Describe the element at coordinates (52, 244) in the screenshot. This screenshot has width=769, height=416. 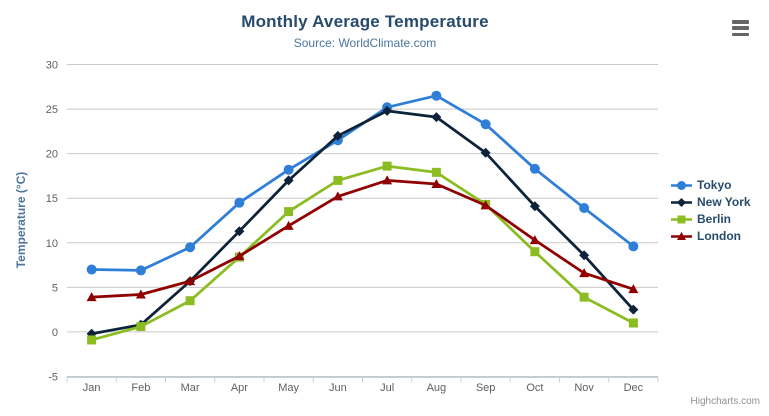
I see `y-axis-label: 10` at that location.